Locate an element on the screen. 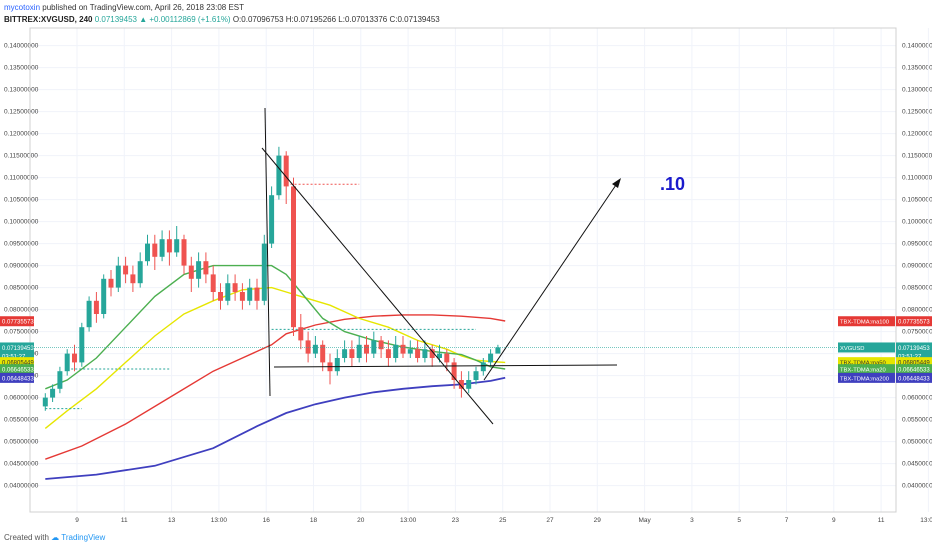 This screenshot has height=550, width=932. legend-tag-text: TBX-TDMA:ma50 is located at coordinates (863, 364).